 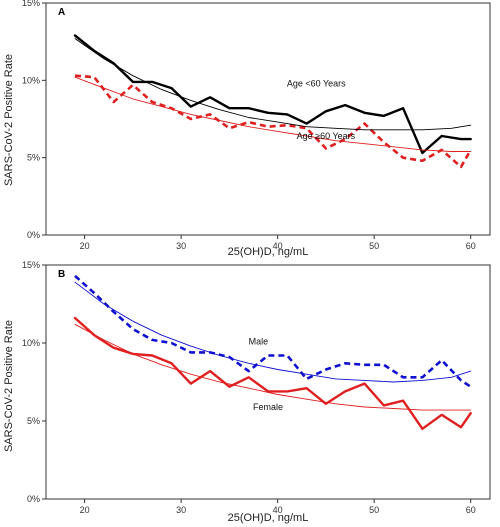 I want to click on y-axis-label-top: SARS-CoV-2 Positive Rate, so click(x=9, y=120).